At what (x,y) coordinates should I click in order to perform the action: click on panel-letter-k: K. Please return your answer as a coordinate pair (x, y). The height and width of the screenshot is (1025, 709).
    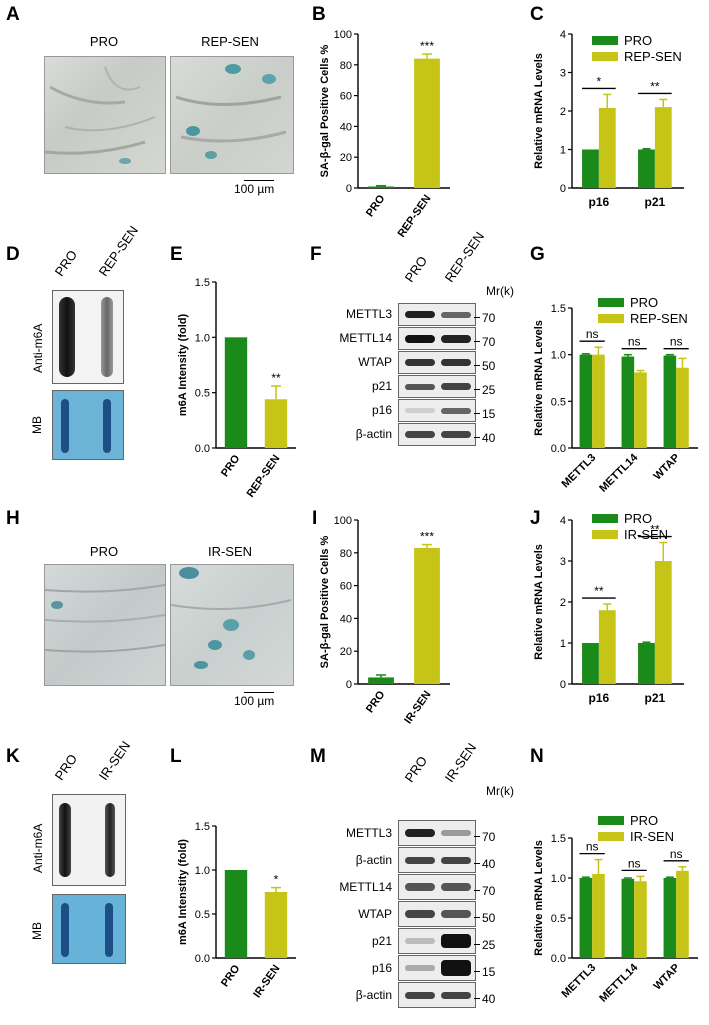
    Looking at the image, I should click on (13, 756).